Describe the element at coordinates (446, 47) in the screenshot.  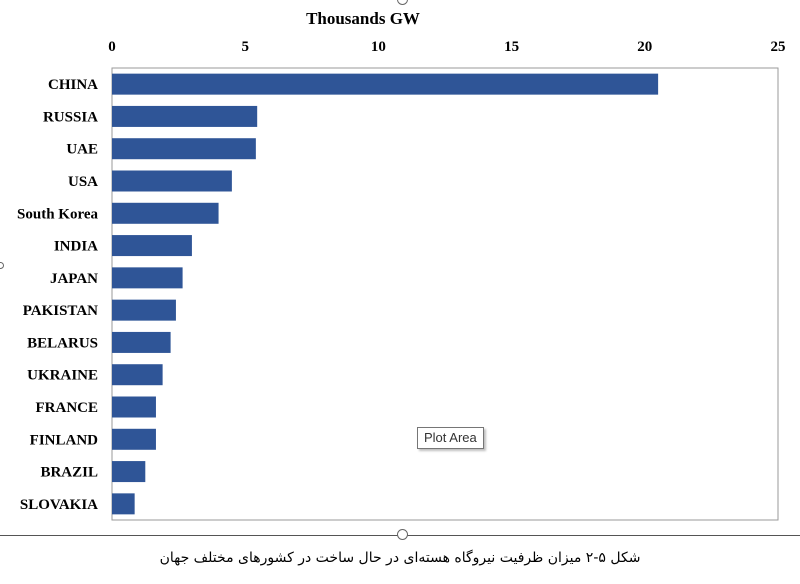
I see `x-axis-ticks: 0 5 10 15 20 25` at that location.